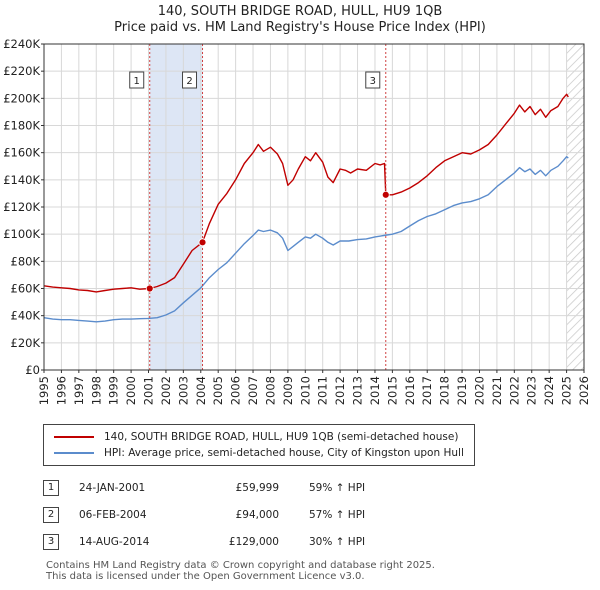 This screenshot has width=600, height=590. What do you see at coordinates (392, 390) in the screenshot?
I see `x-tick-label: 2015` at bounding box center [392, 390].